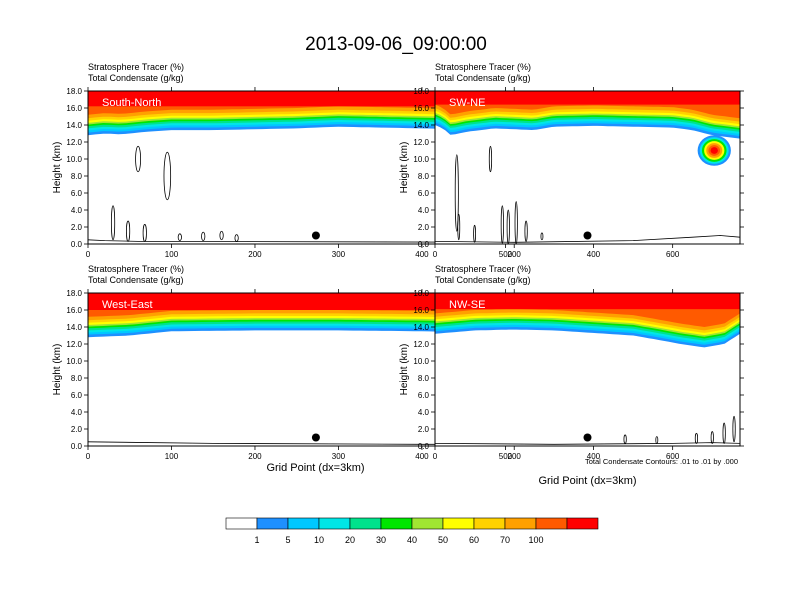 The image size is (792, 612). Describe the element at coordinates (412, 531) in the screenshot. I see `colorbar: 1 5 10 20 30 40 50 60 70 100` at that location.